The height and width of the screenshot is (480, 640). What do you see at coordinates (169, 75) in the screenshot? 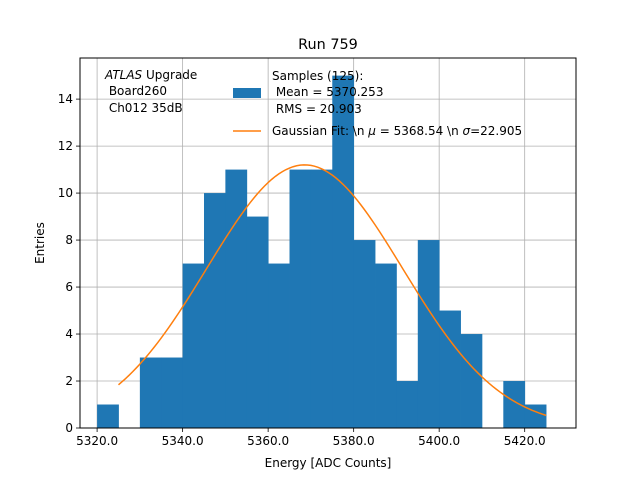
I see `annotation-upgrade: Upgrade` at bounding box center [169, 75].